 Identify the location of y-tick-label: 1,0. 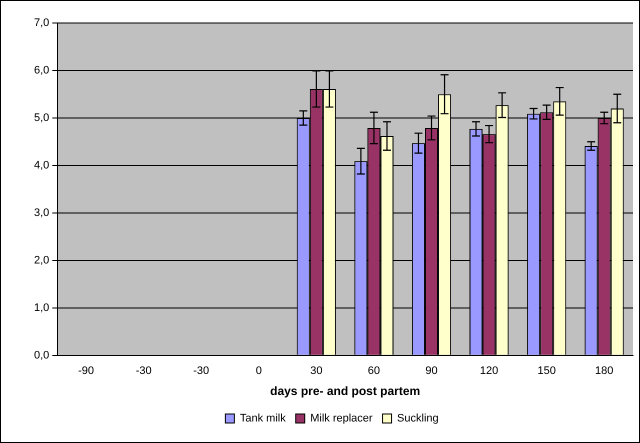
(42, 308).